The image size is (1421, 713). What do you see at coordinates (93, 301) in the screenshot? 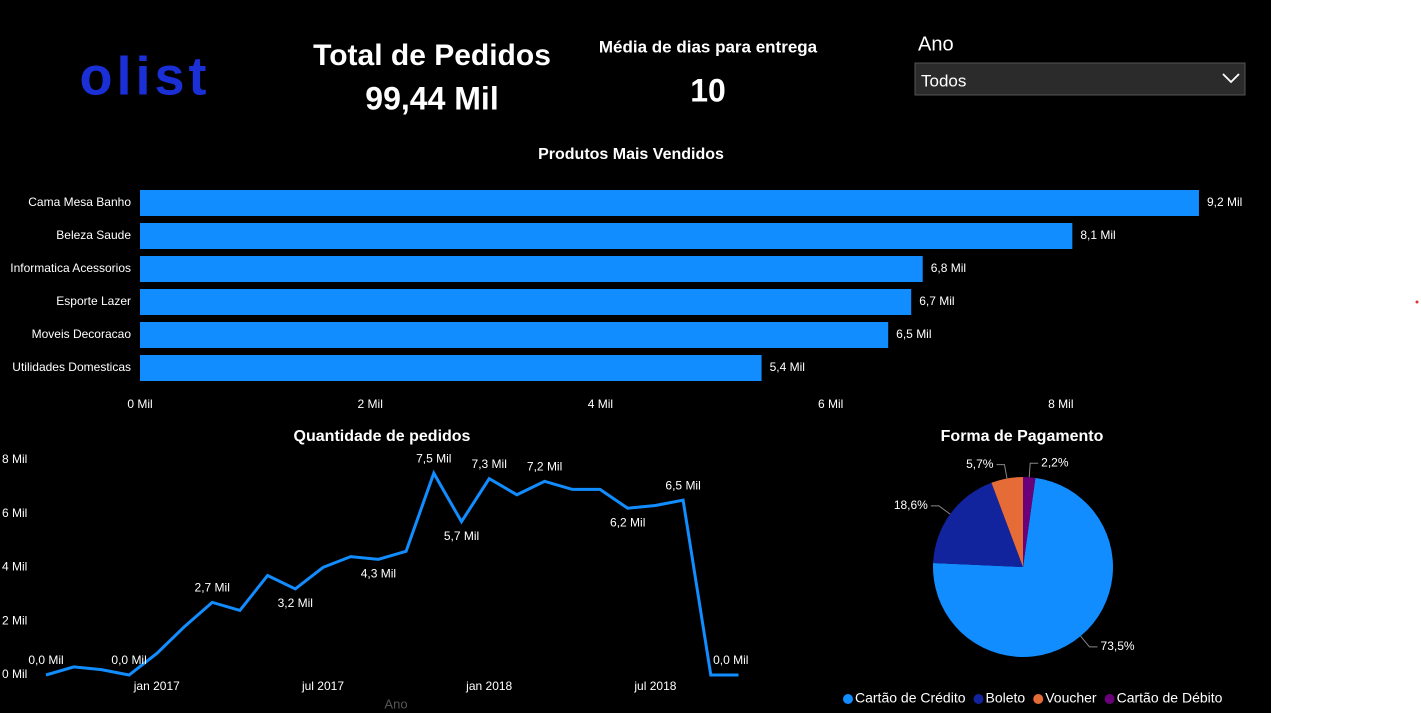
I see `y-tick-label: Esporte Lazer` at bounding box center [93, 301].